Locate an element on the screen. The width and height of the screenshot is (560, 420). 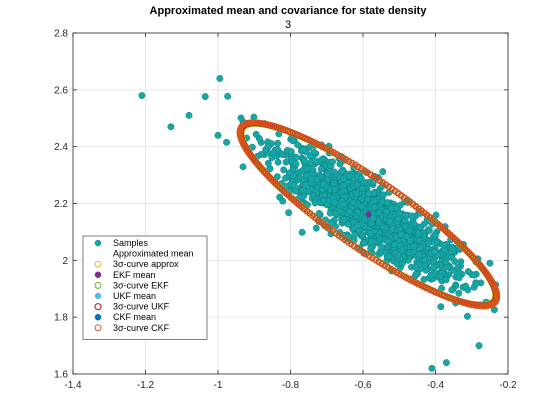
legend-label: EKF mean is located at coordinates (134, 275).